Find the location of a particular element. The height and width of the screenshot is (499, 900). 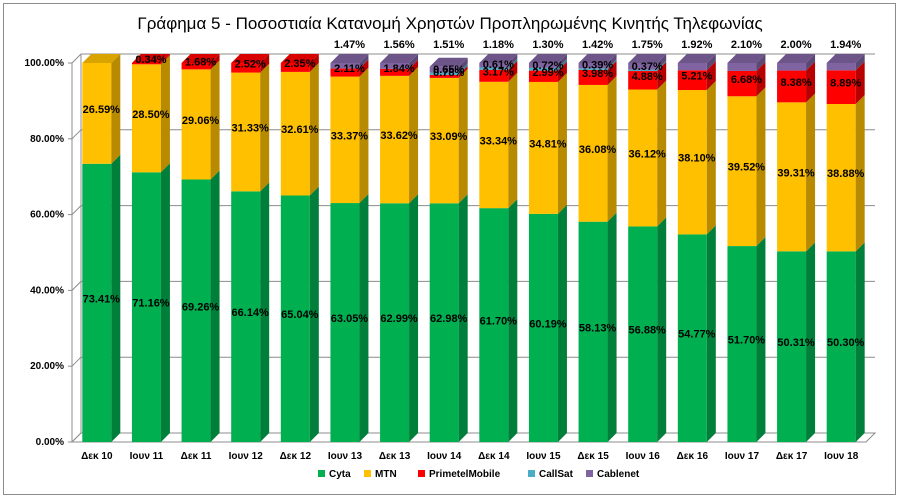

data-label-cyta: 62.98% is located at coordinates (449, 319).